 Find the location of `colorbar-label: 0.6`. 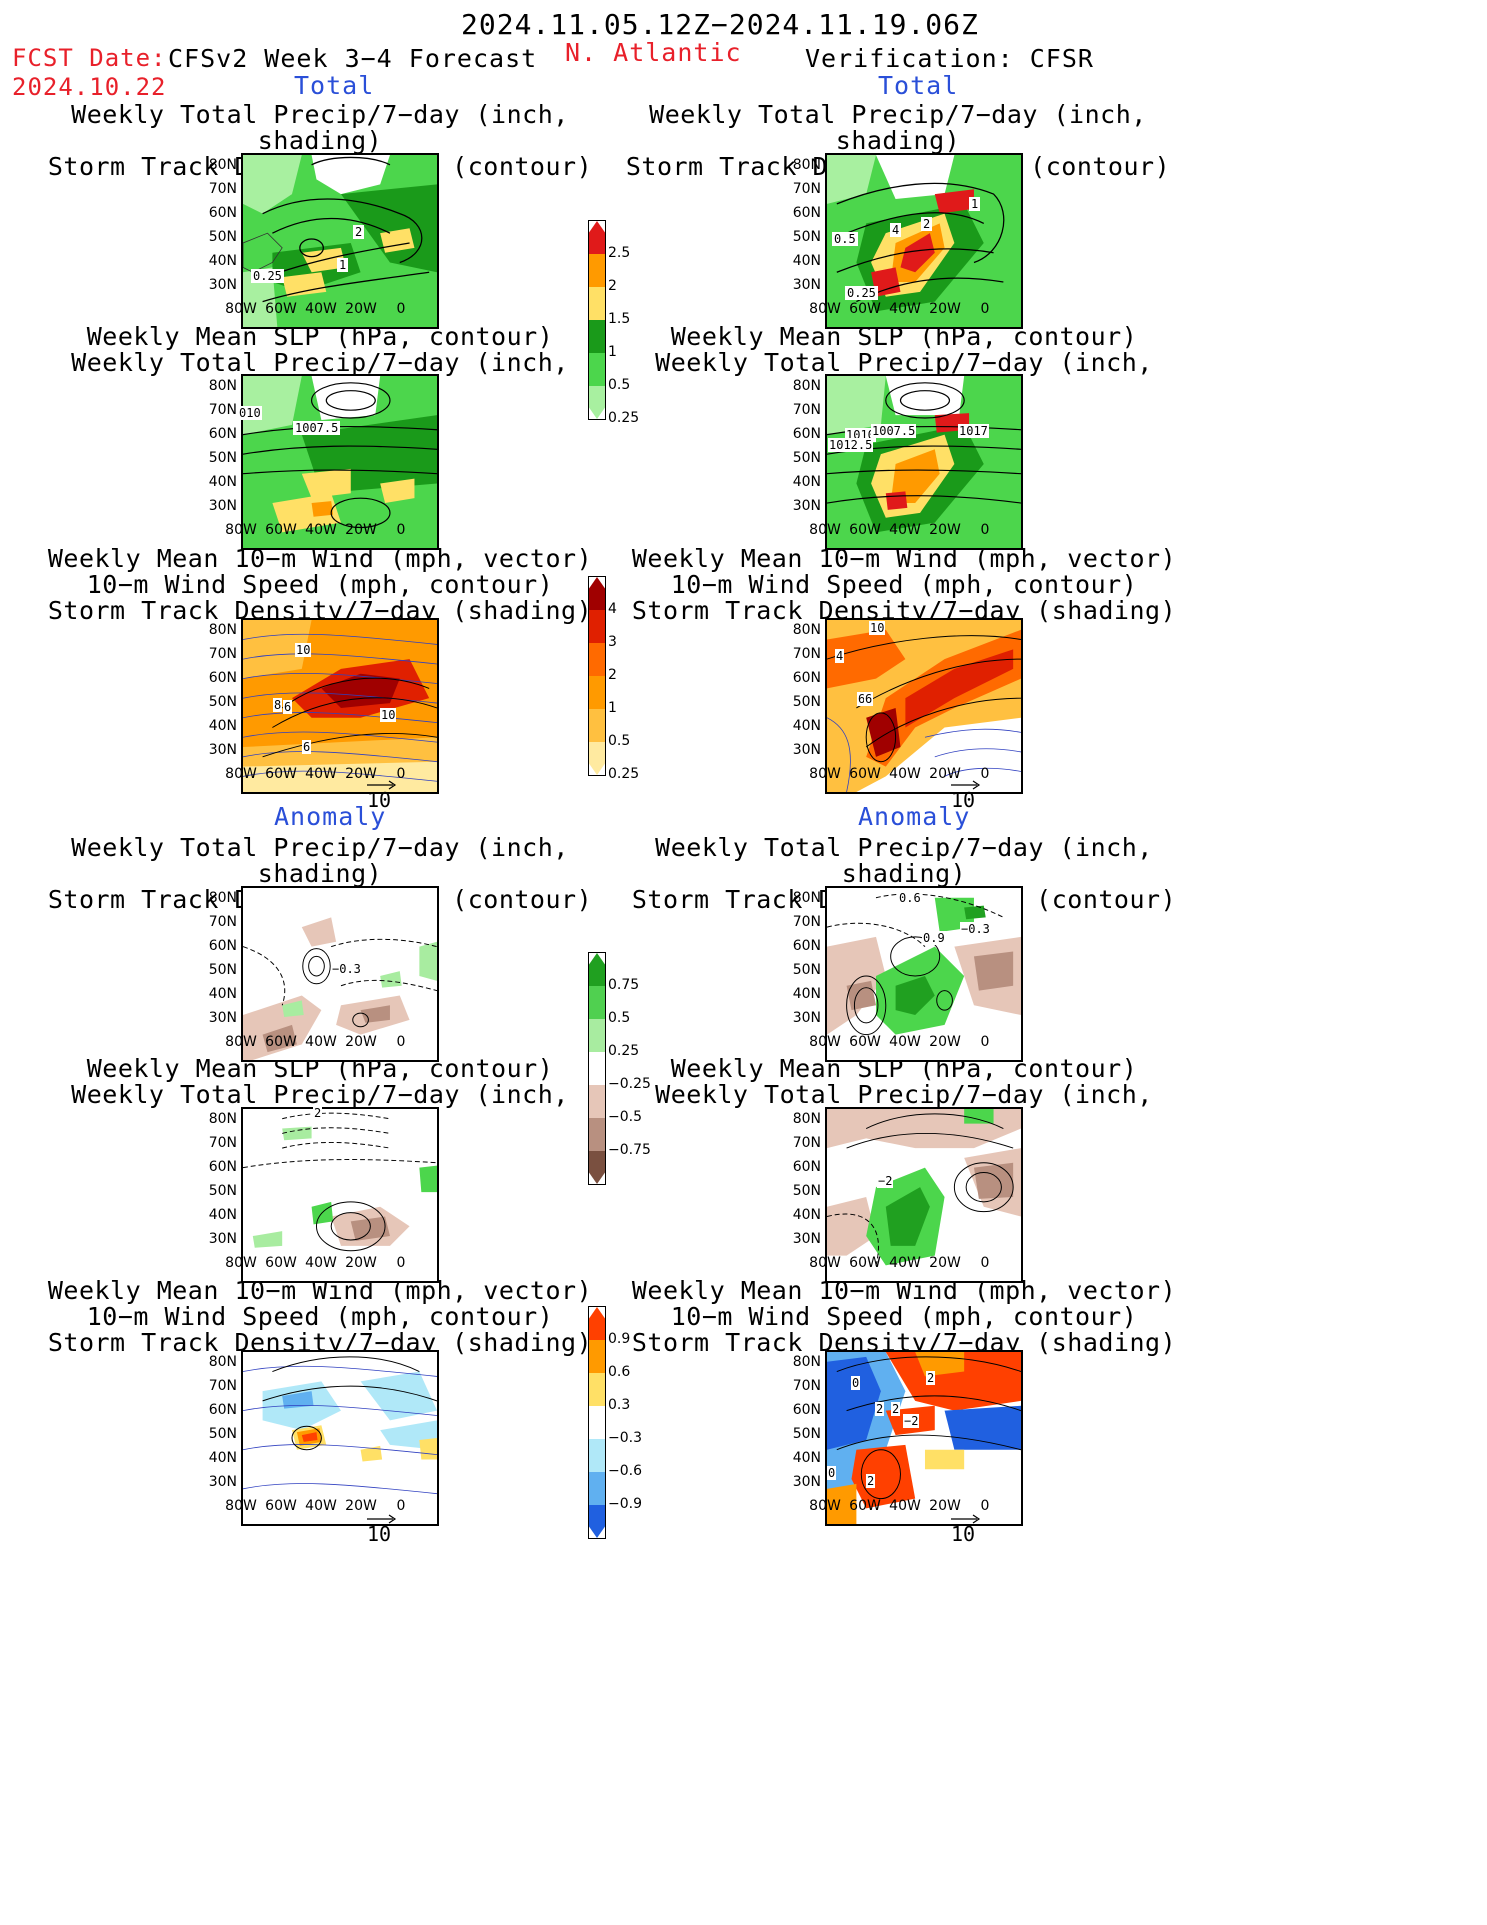

colorbar-label: 0.6 is located at coordinates (619, 1372).